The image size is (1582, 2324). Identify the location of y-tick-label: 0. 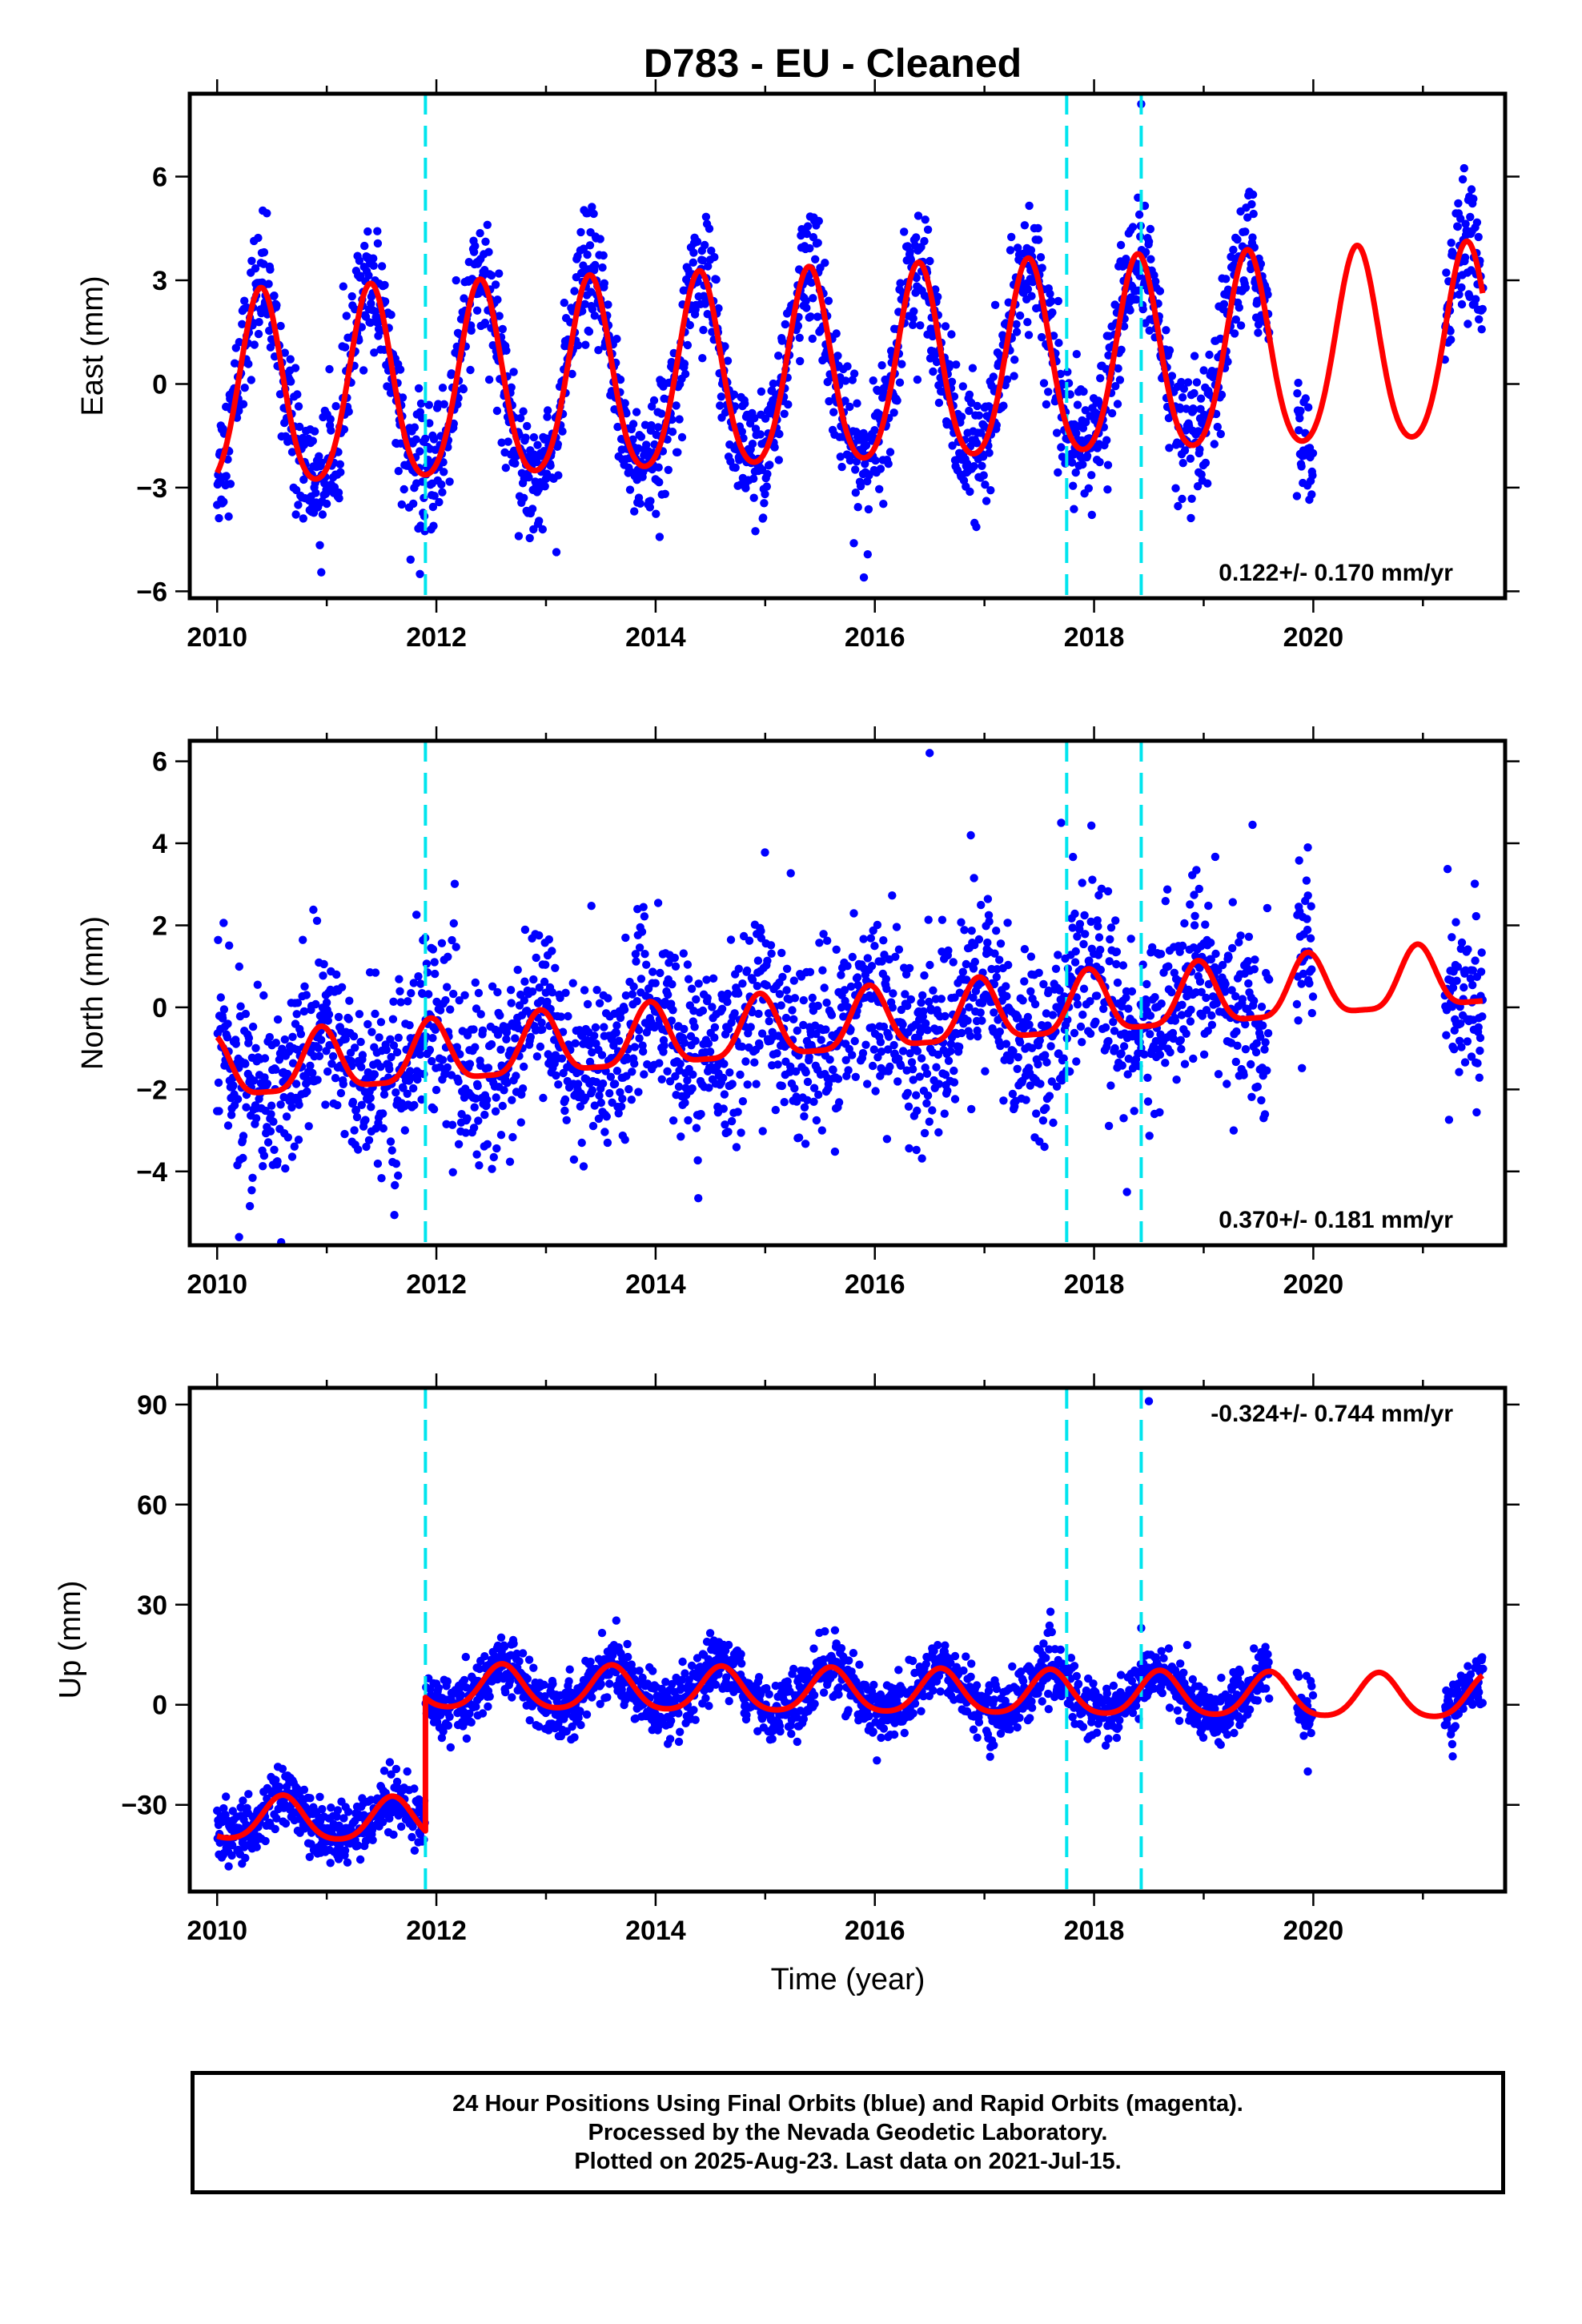
(159, 1008).